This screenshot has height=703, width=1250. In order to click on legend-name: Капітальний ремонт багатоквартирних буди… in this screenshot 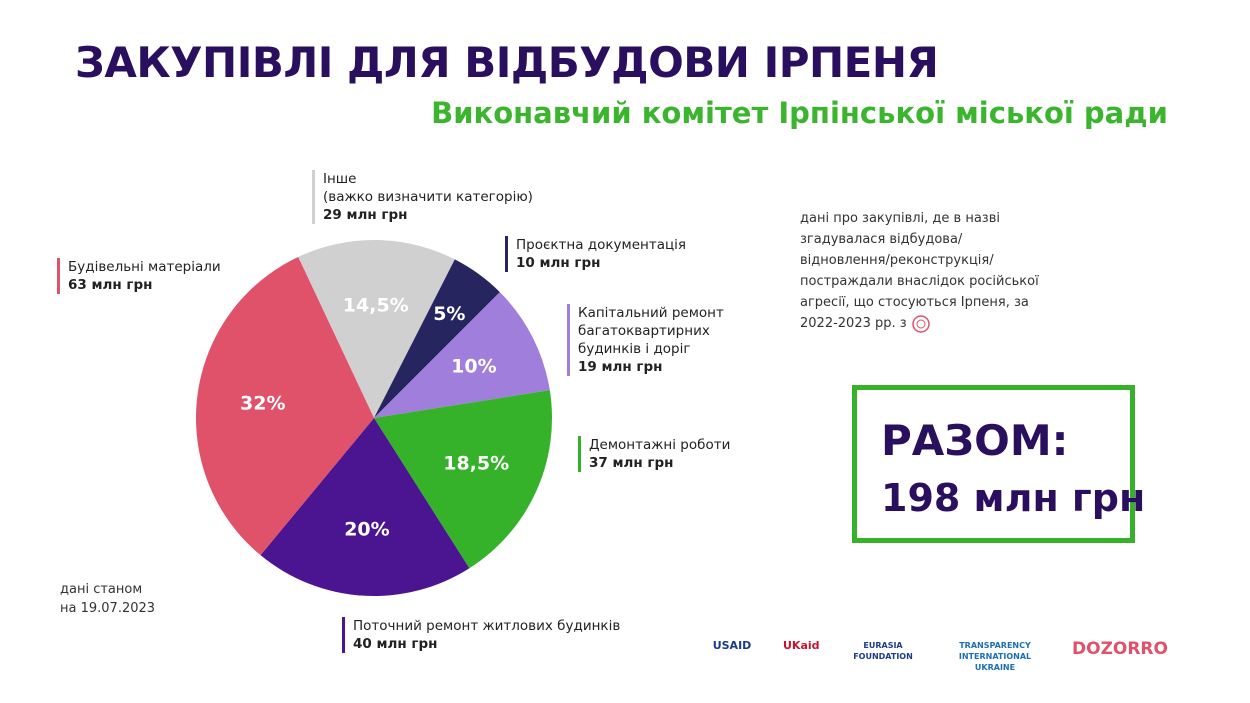, I will do `click(651, 331)`.